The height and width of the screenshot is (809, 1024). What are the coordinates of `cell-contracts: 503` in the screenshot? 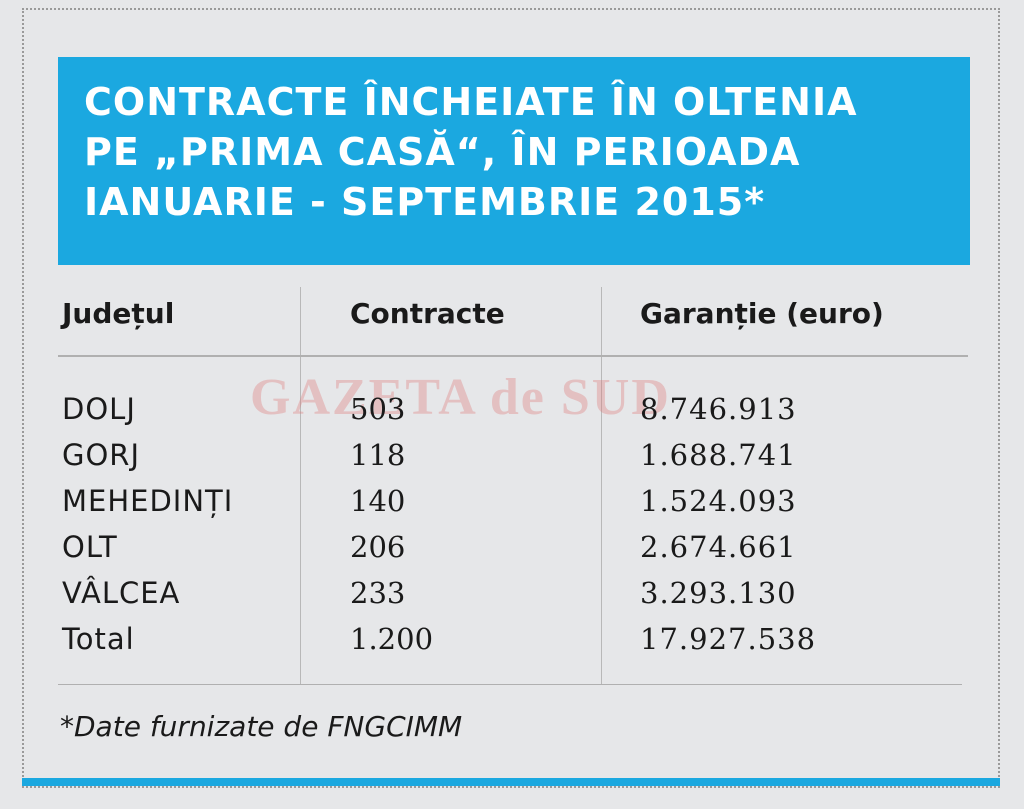 It's located at (378, 409).